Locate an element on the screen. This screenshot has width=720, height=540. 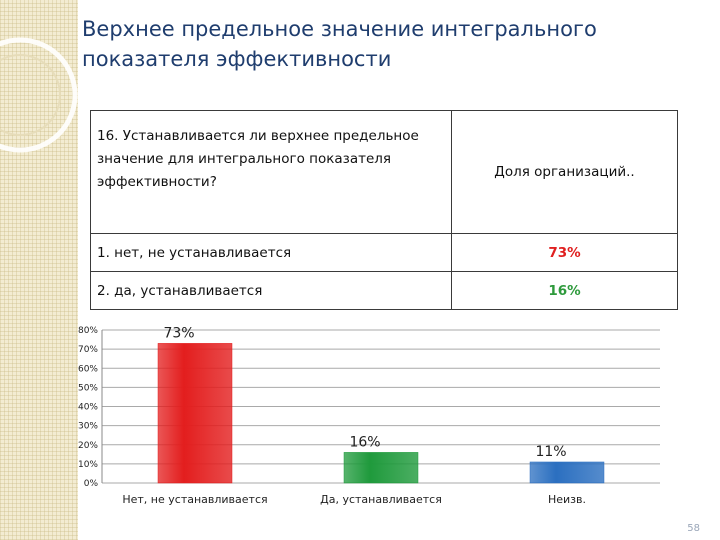
y-tick-label: 30% is located at coordinates (88, 427).